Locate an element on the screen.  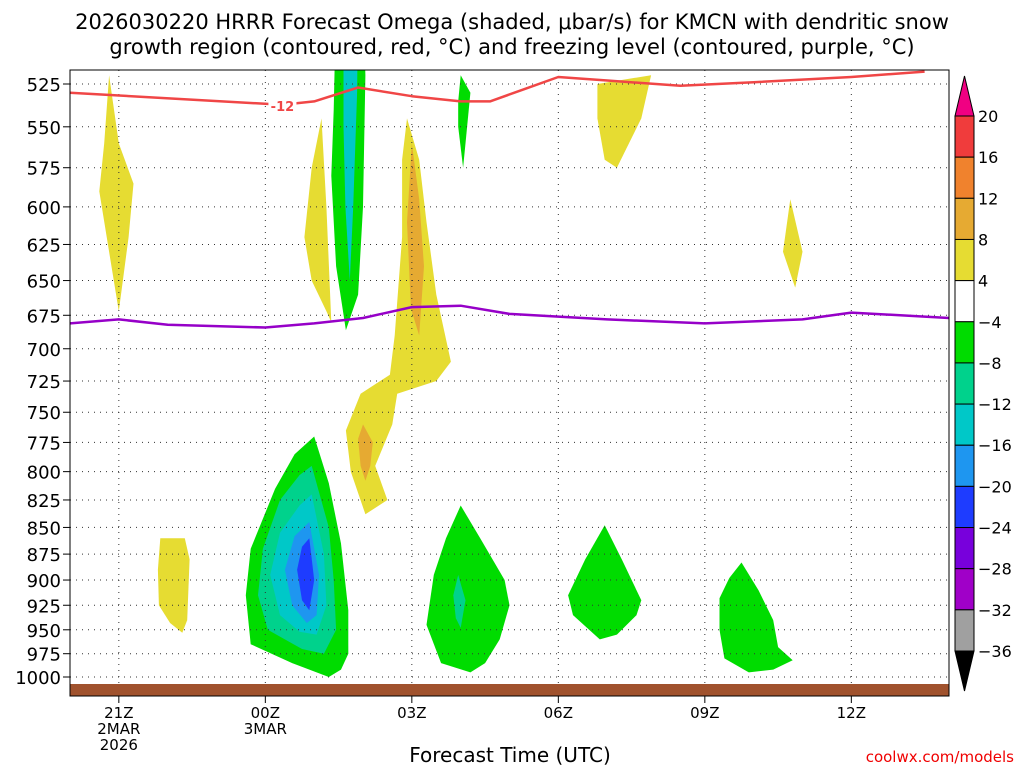
colorbar-label: 8 is located at coordinates (983, 239).